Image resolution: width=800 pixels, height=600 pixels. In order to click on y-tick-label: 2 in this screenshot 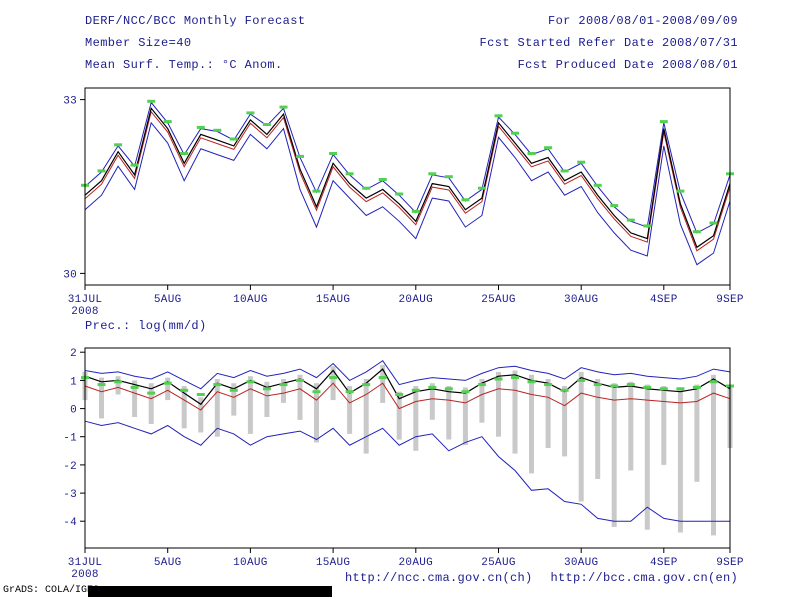, I will do `click(73, 354)`.